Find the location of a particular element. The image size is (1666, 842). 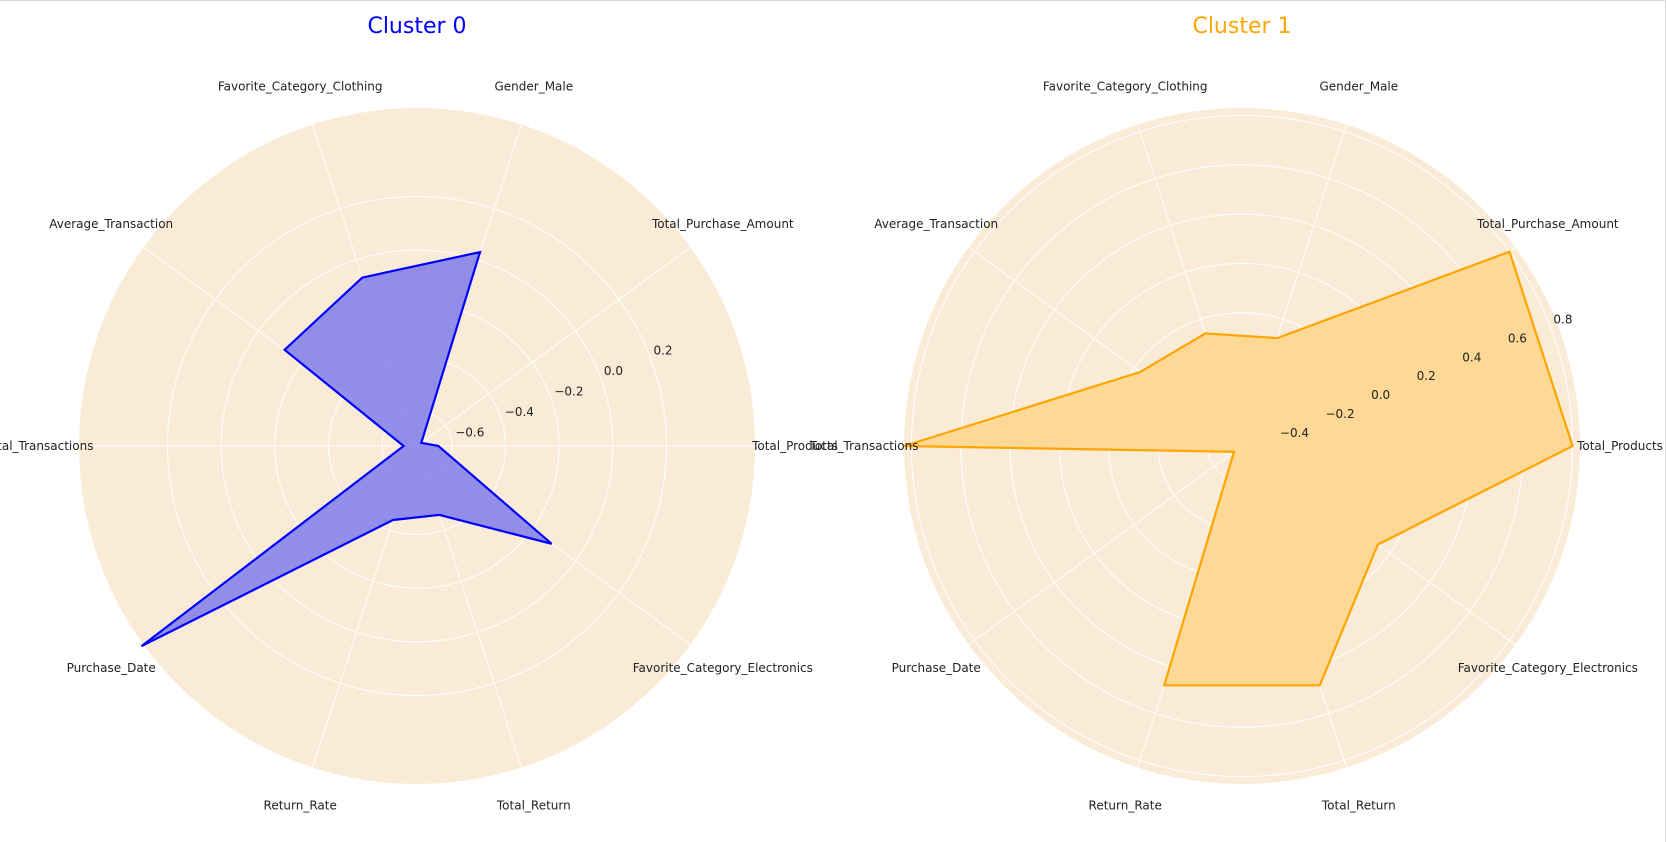

r-tick-label: −0.6 is located at coordinates (469, 433).